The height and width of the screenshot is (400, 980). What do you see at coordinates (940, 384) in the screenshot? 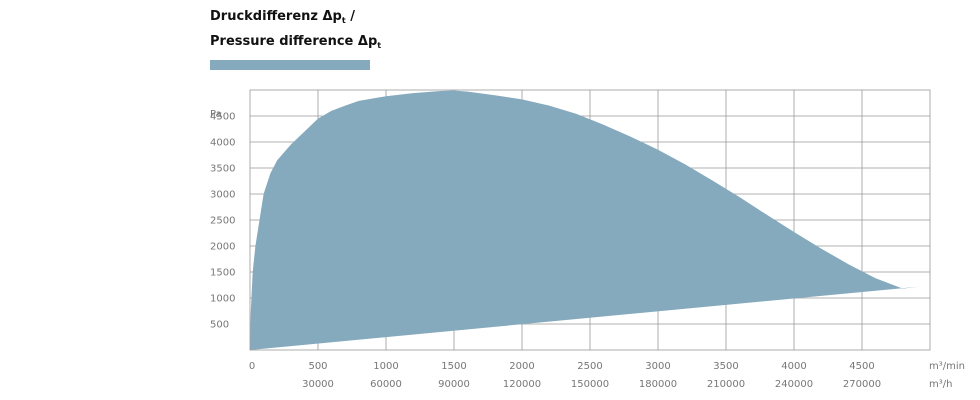
I see `x-axis-unit-secondary: m³/h` at bounding box center [940, 384].